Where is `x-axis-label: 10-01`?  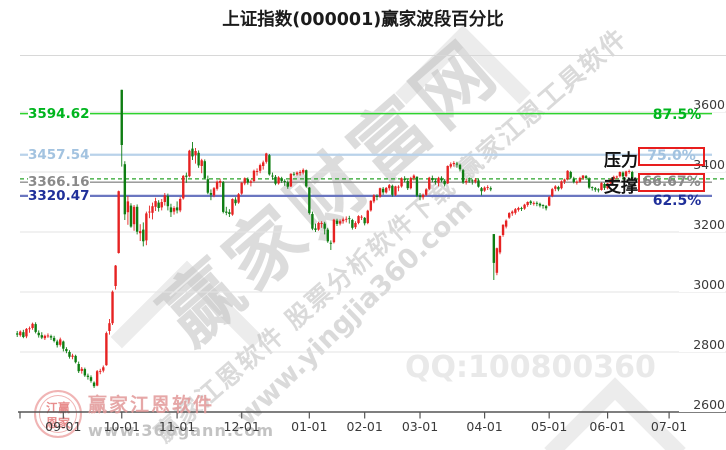
x-axis-label: 10-01 is located at coordinates (121, 426).